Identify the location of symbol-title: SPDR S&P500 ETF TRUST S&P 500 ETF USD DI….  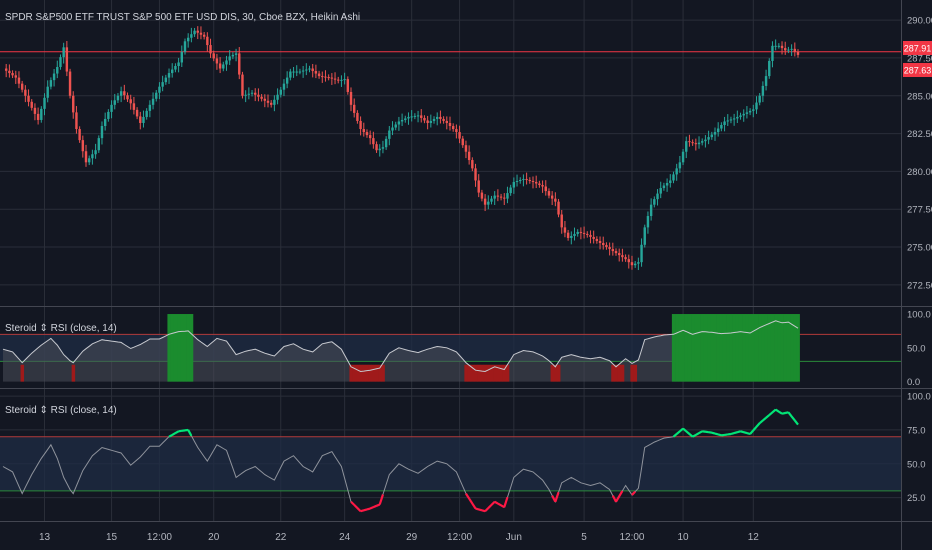
(182, 17).